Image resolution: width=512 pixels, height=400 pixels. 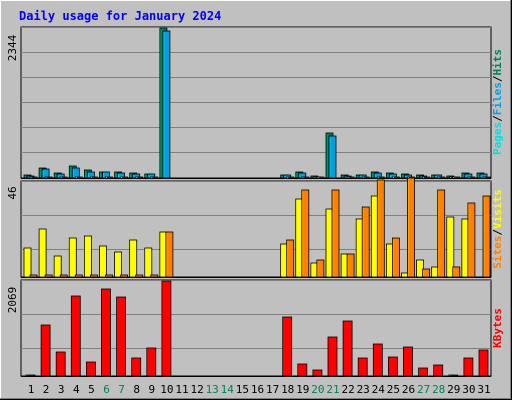 I want to click on legend-visits: Sites/Visits, so click(x=497, y=229).